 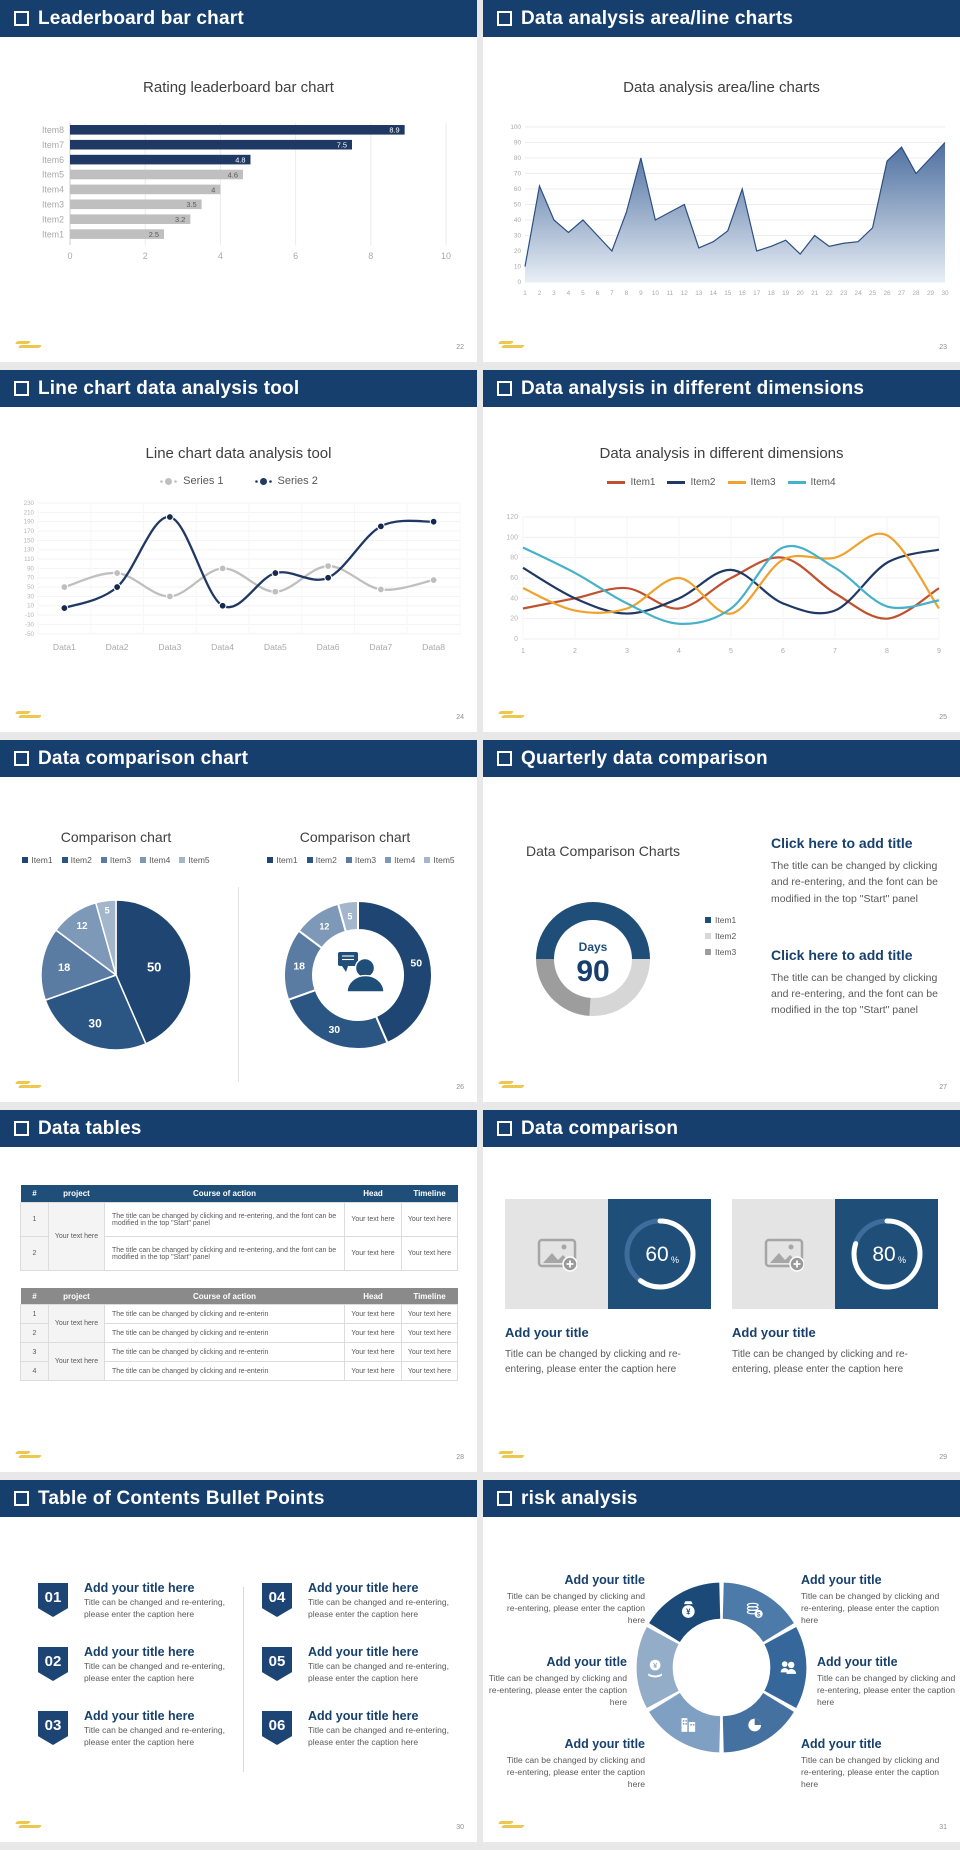 What do you see at coordinates (29, 503) in the screenshot?
I see `svg-text: 230` at bounding box center [29, 503].